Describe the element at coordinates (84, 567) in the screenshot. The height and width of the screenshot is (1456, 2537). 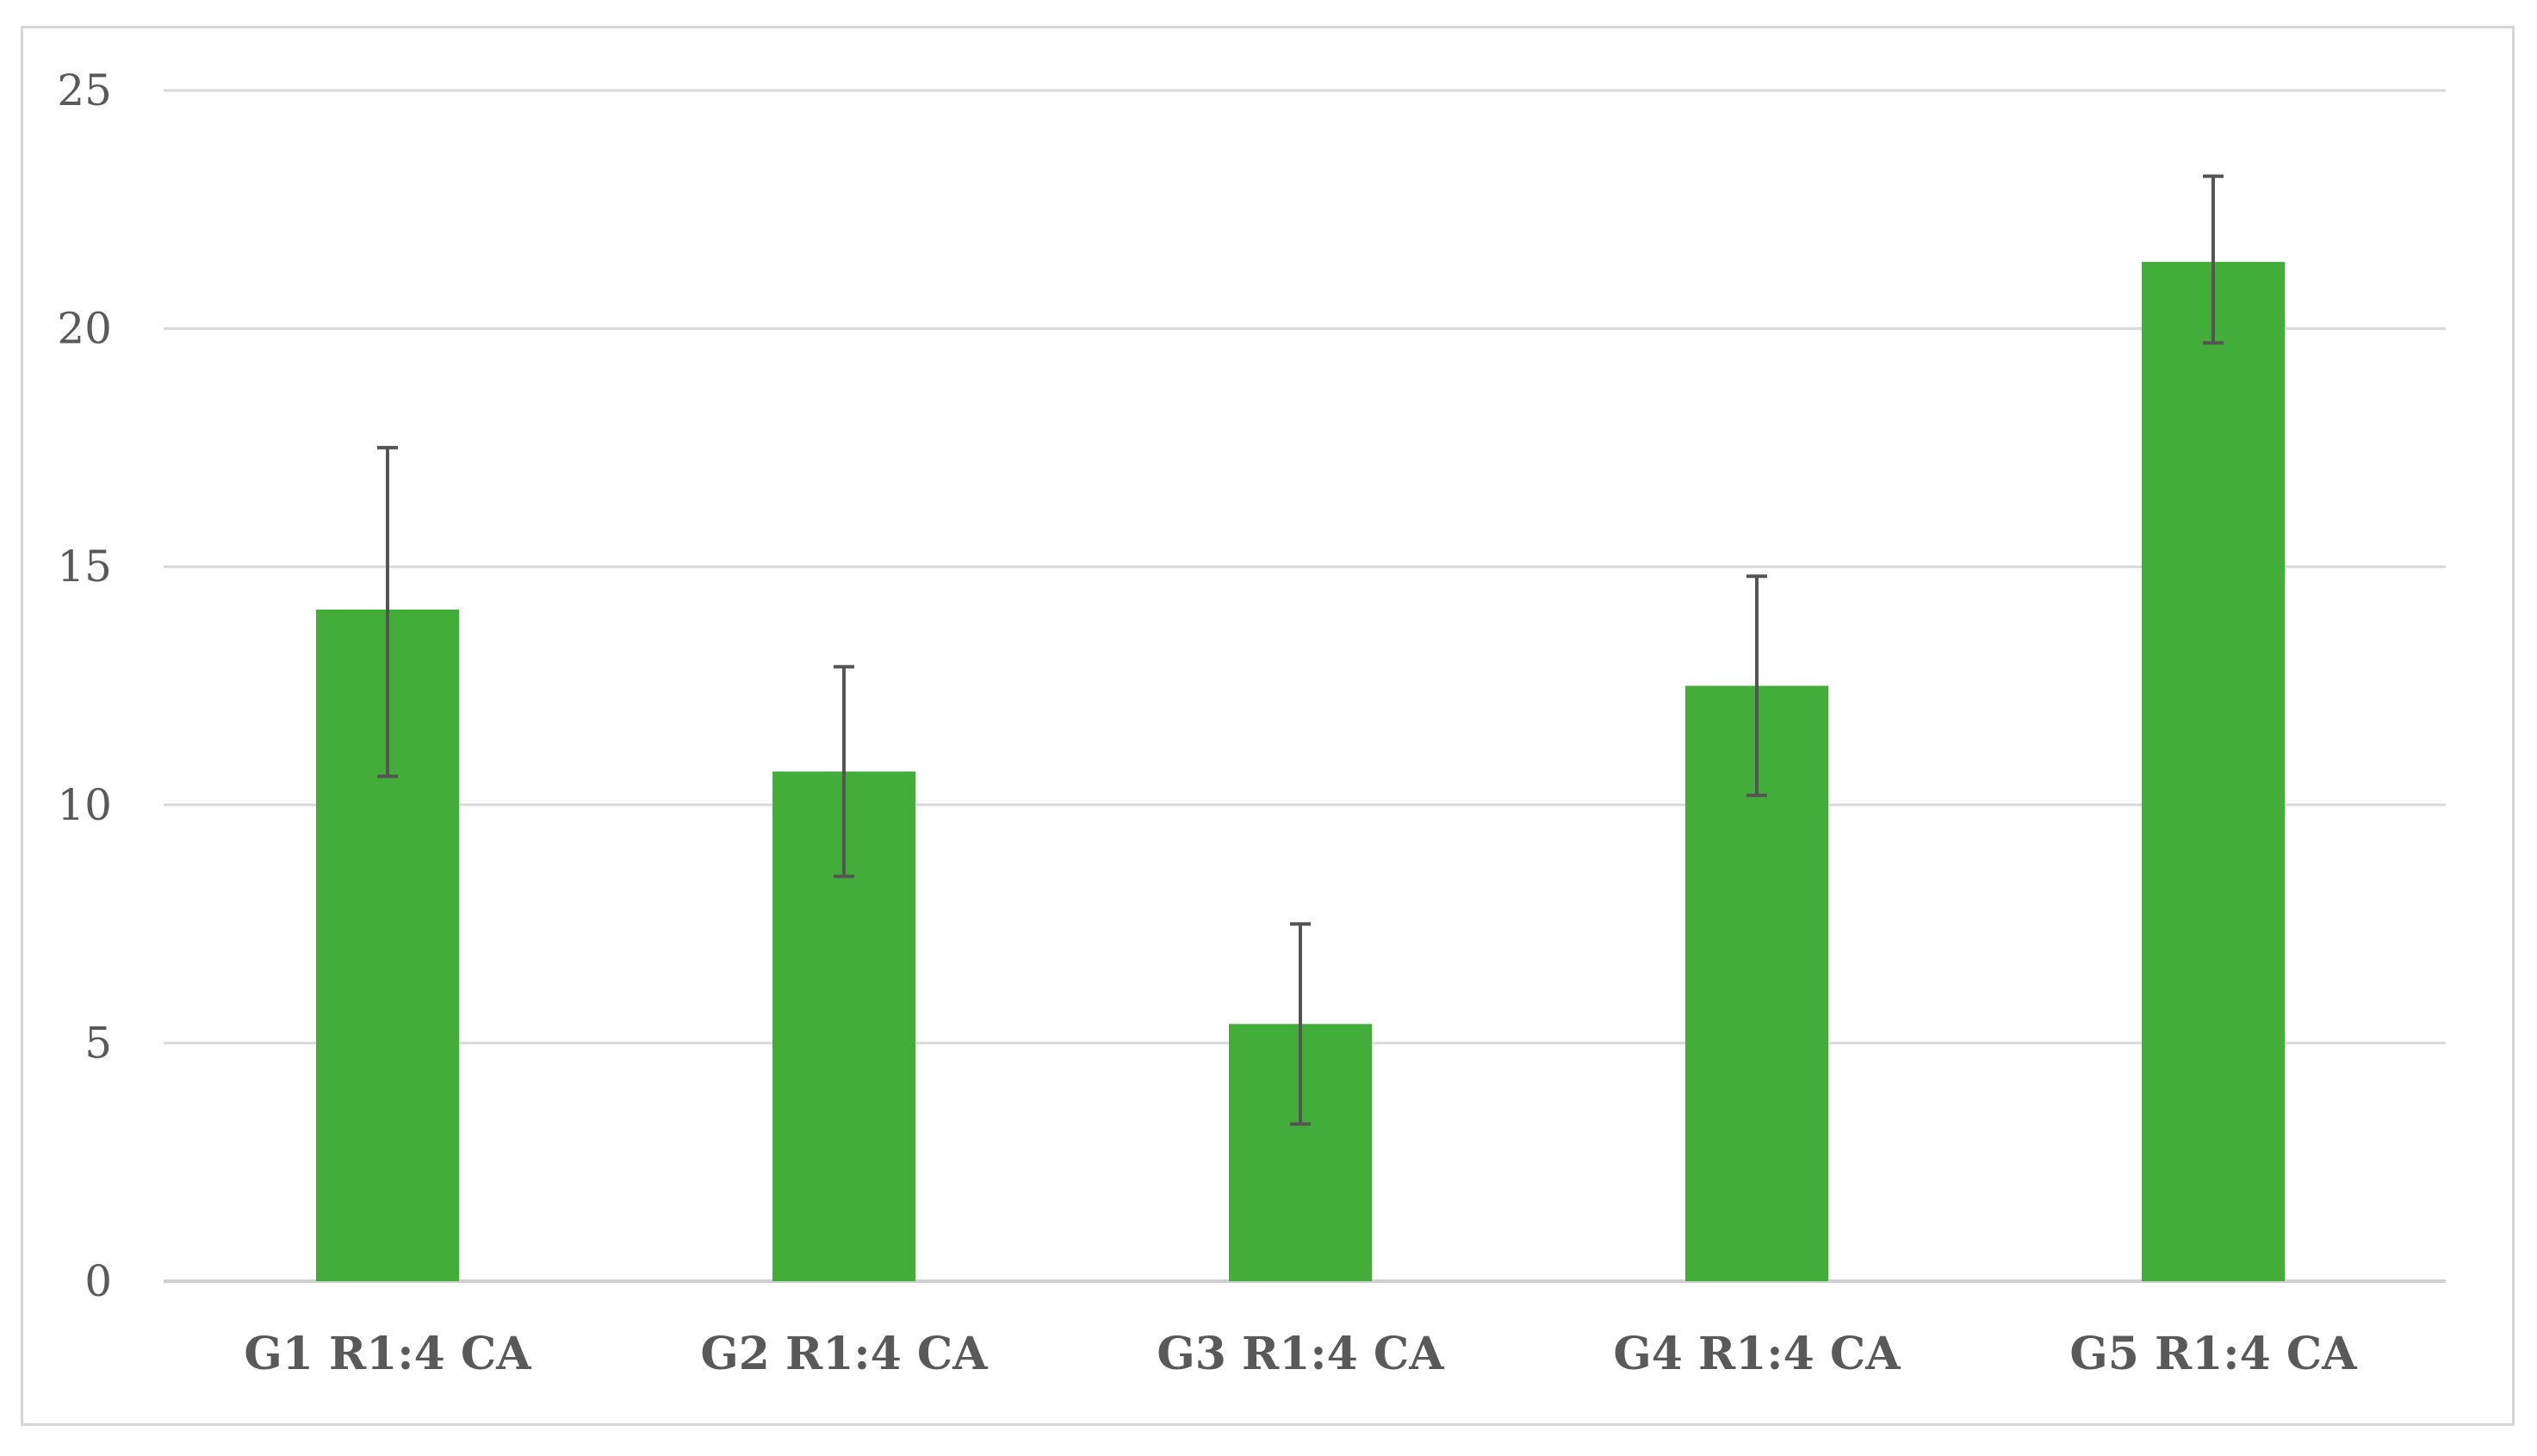
I see `y-tick-label: 15` at that location.